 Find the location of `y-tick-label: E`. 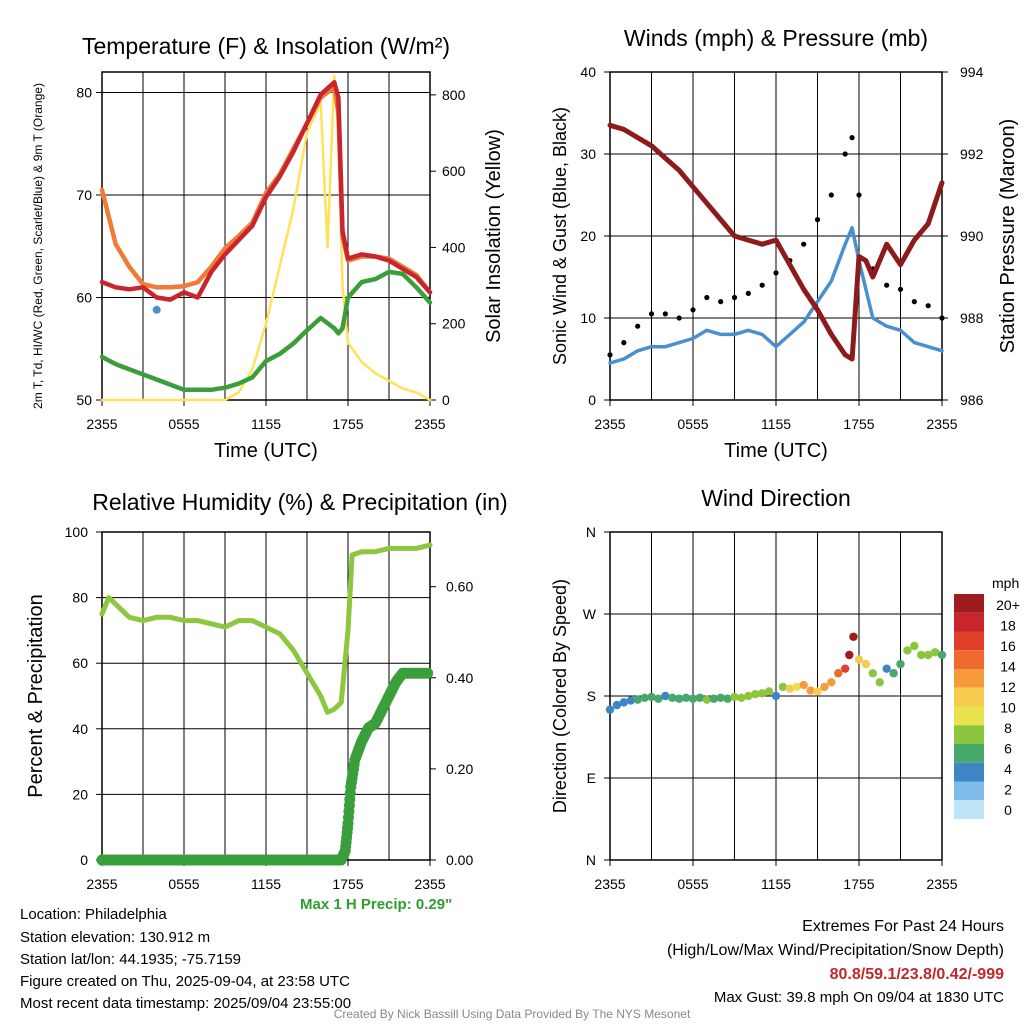

y-tick-label: E is located at coordinates (591, 778).